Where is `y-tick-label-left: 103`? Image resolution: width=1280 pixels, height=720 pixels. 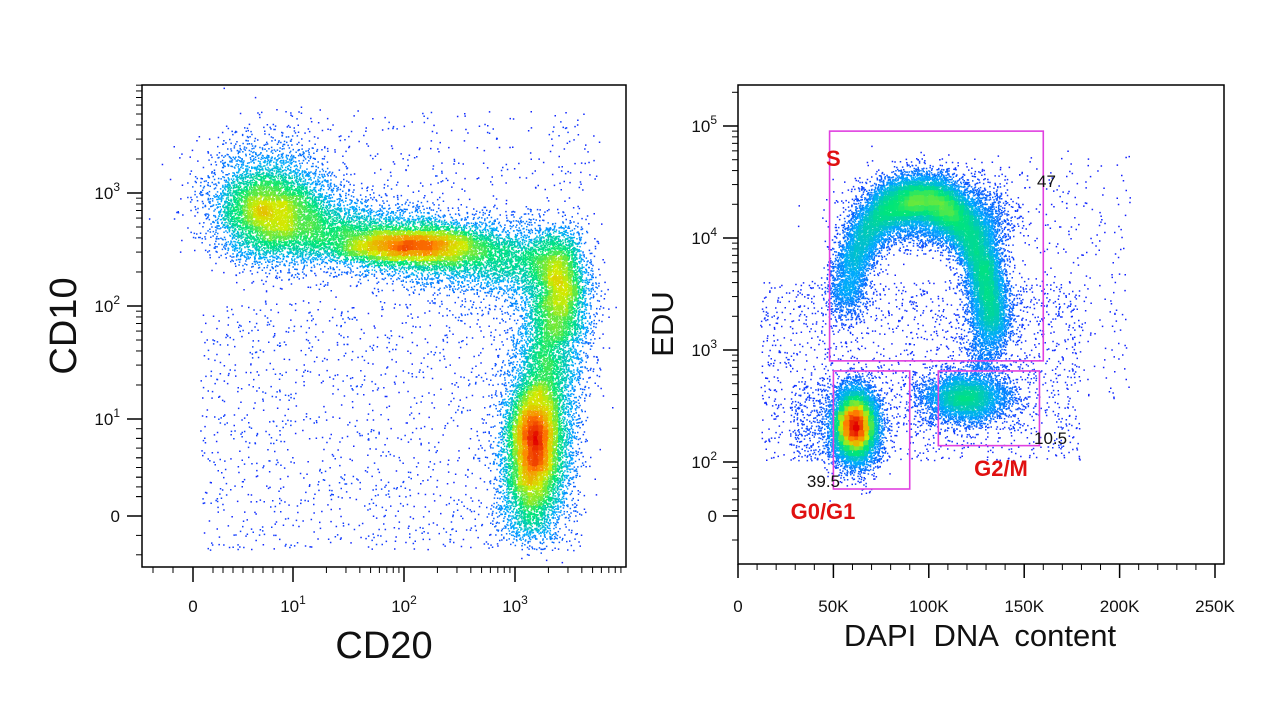 y-tick-label-left: 103 is located at coordinates (107, 191).